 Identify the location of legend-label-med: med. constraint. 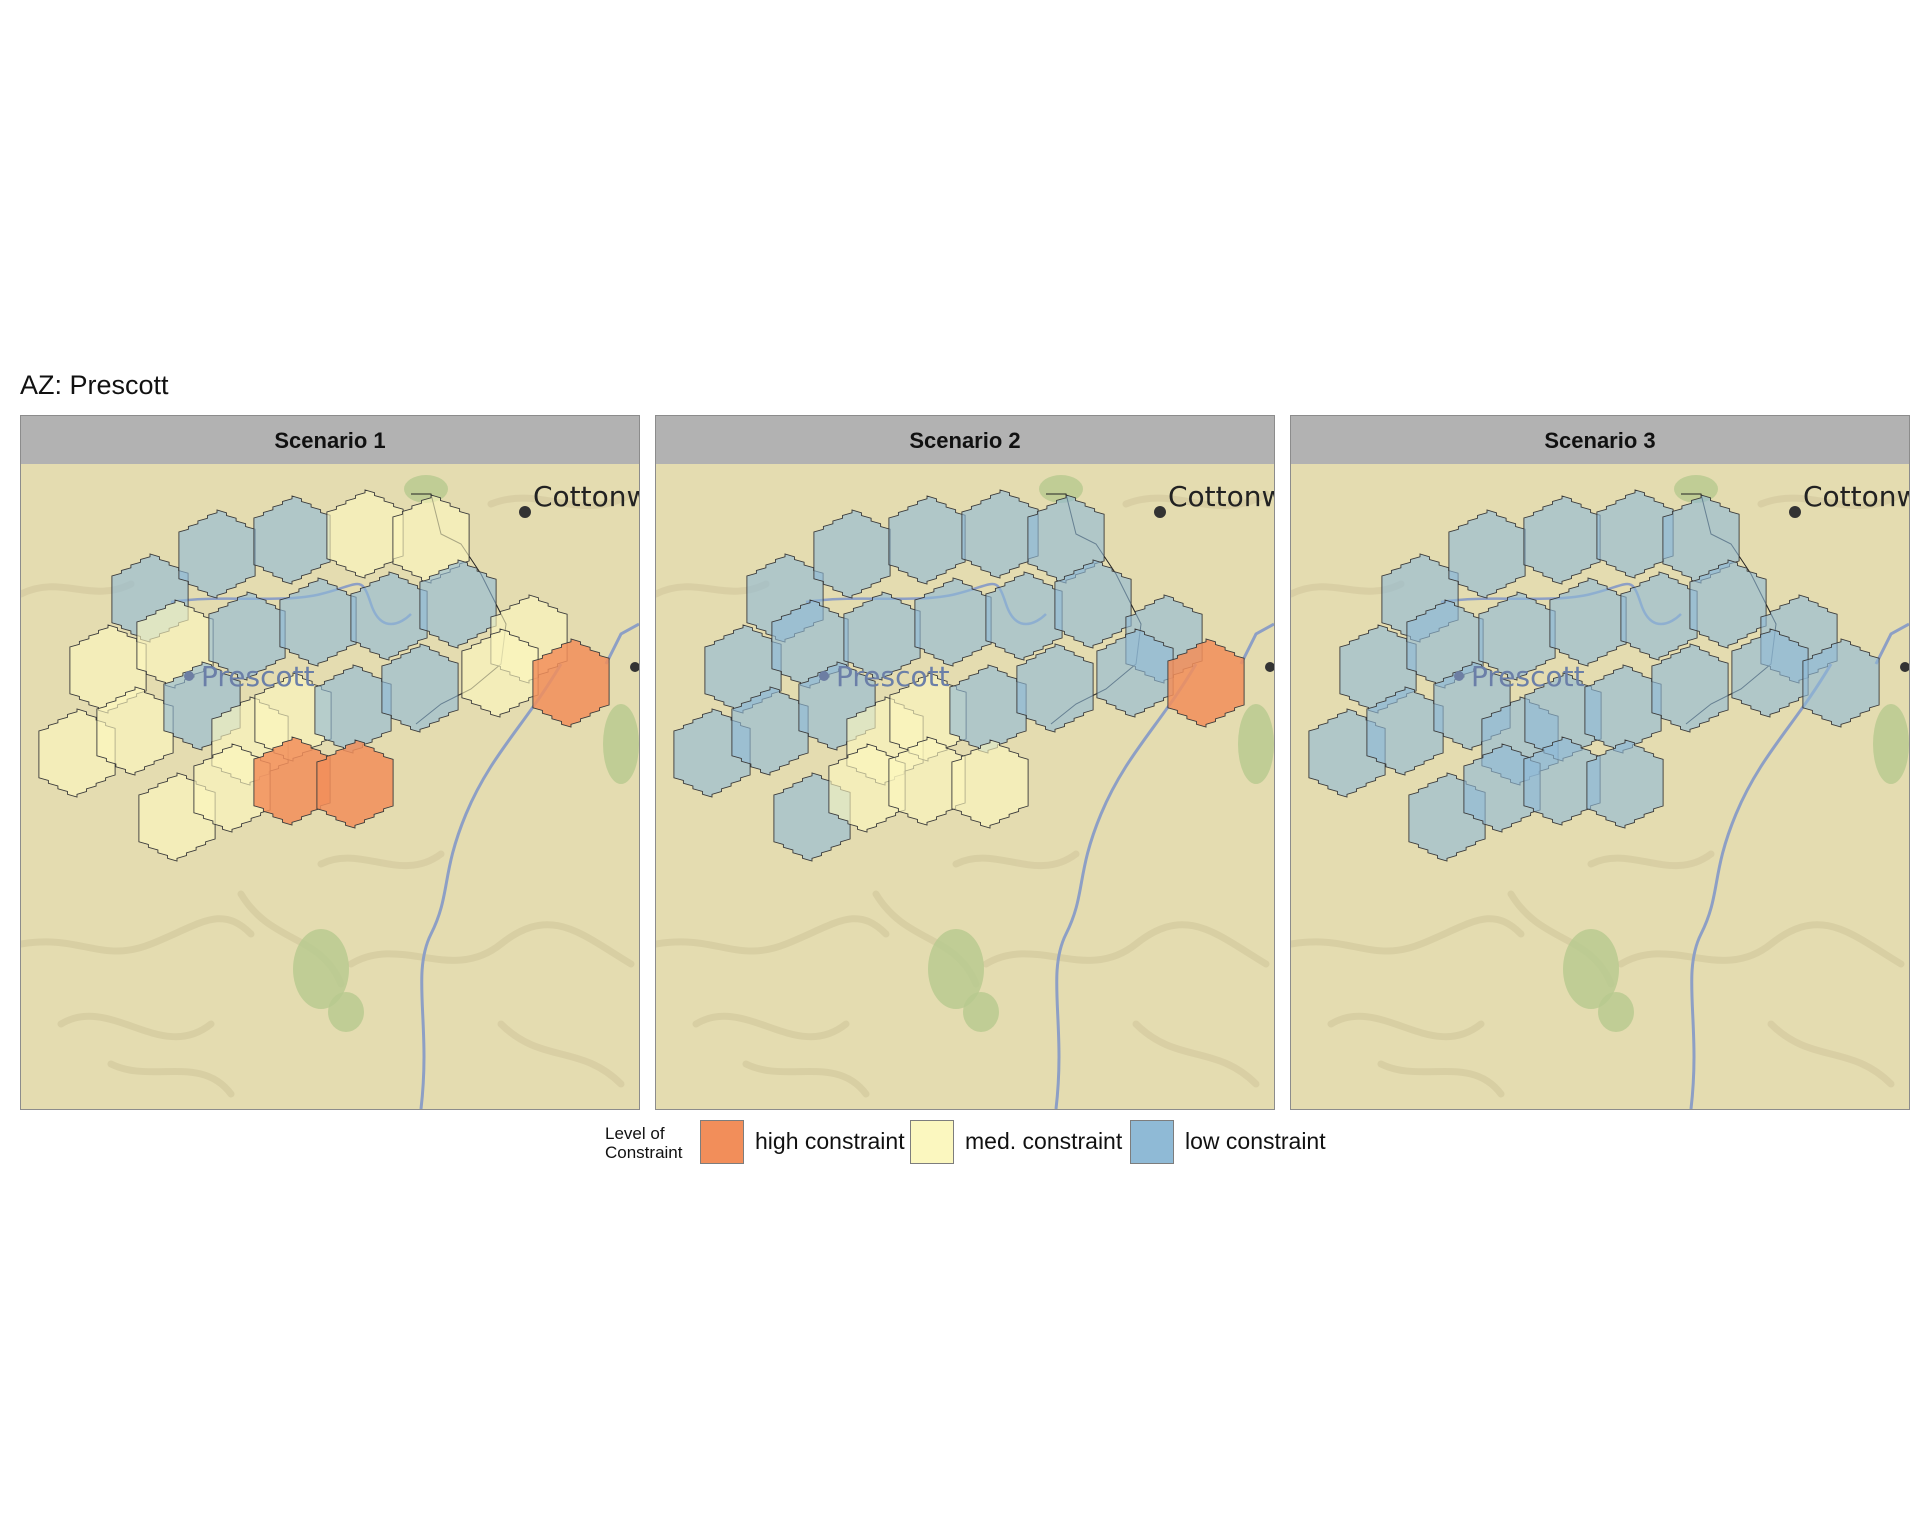
(1044, 1141).